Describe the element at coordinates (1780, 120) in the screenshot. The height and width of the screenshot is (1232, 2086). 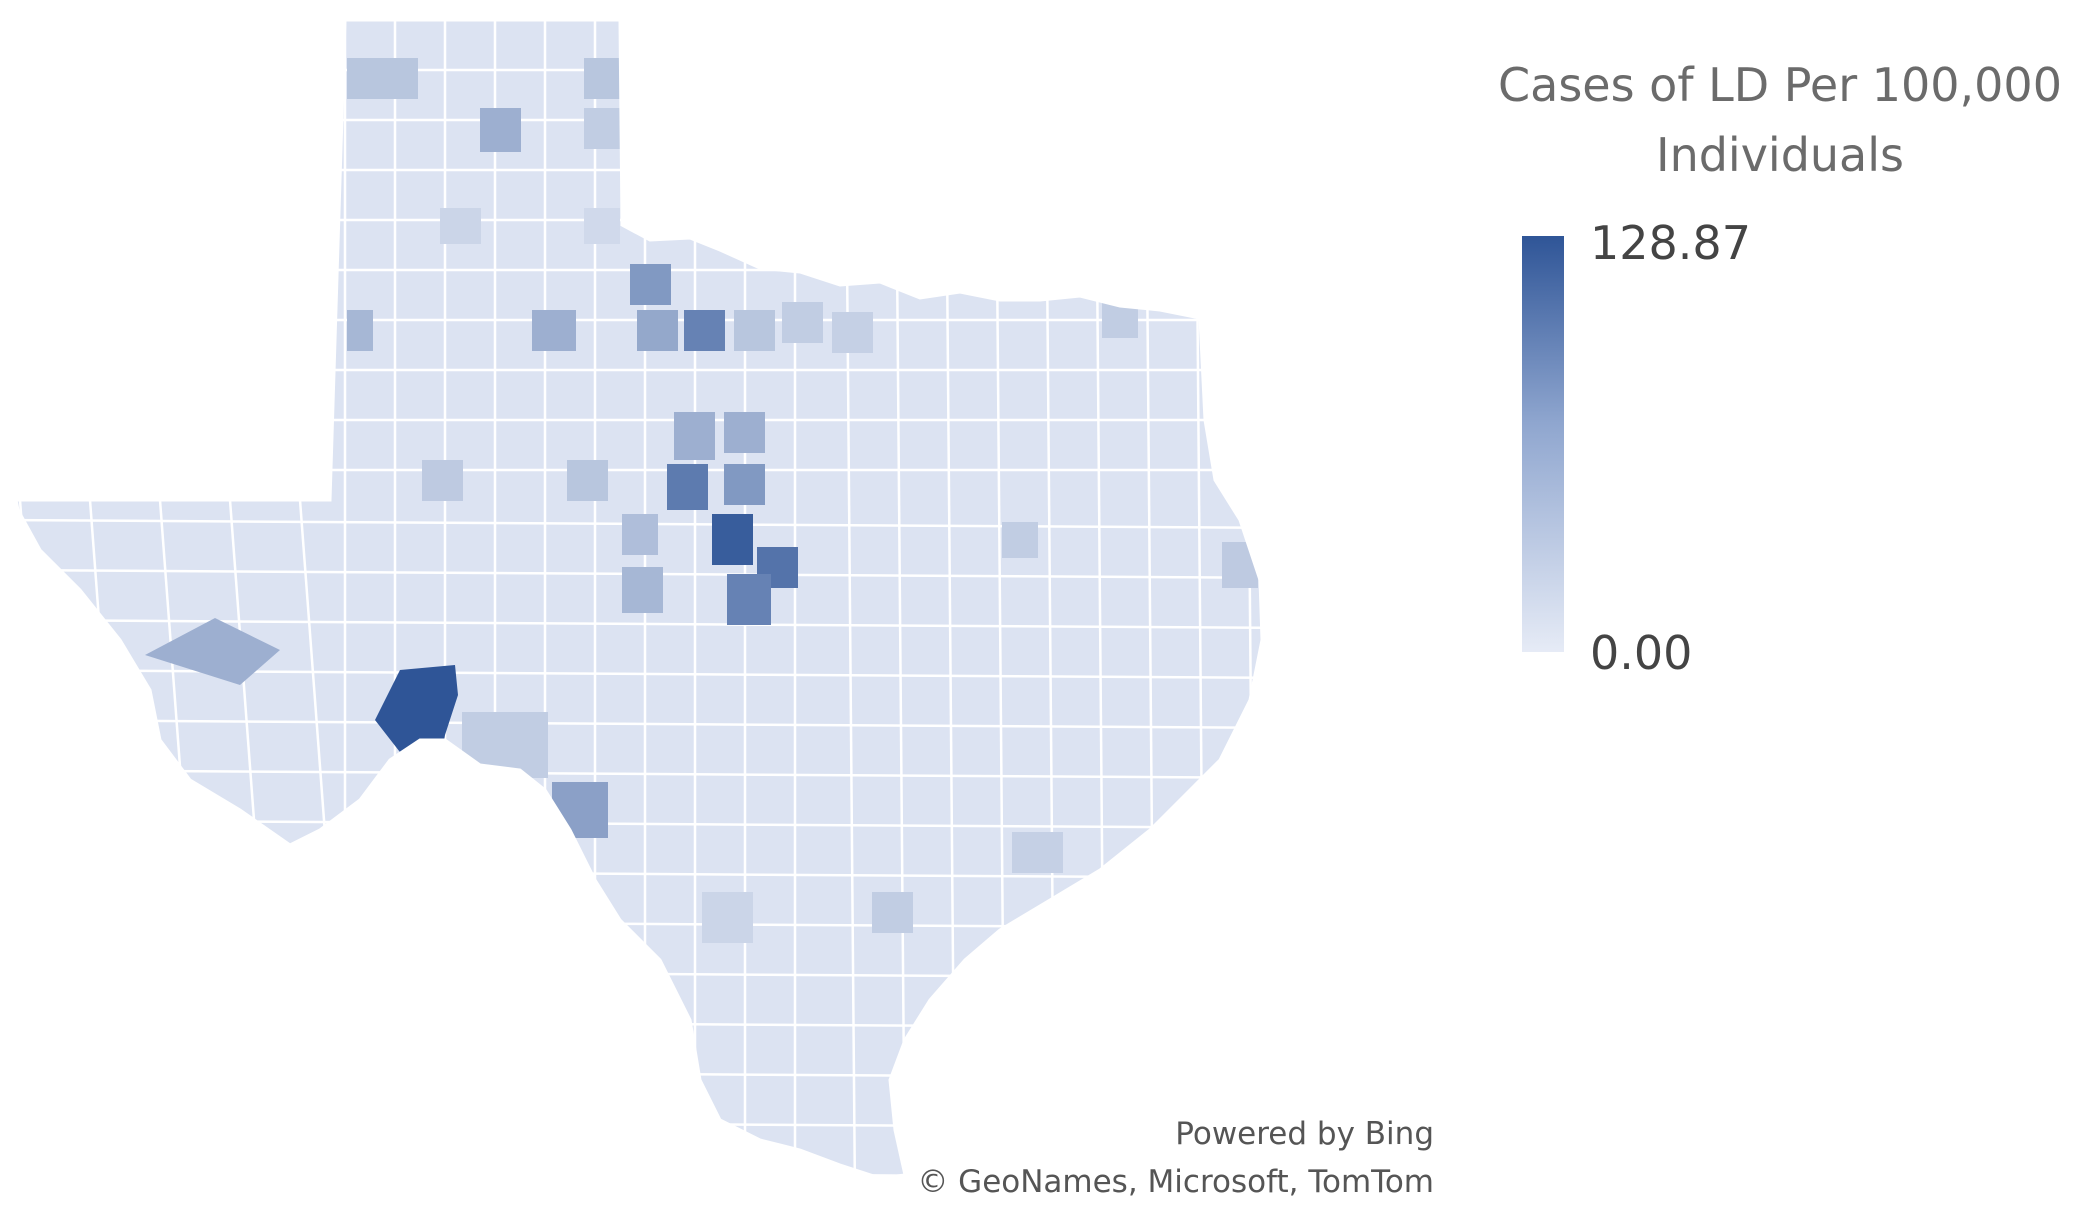
I see `legend-title: Cases of LD Per 100,000 Individuals` at that location.